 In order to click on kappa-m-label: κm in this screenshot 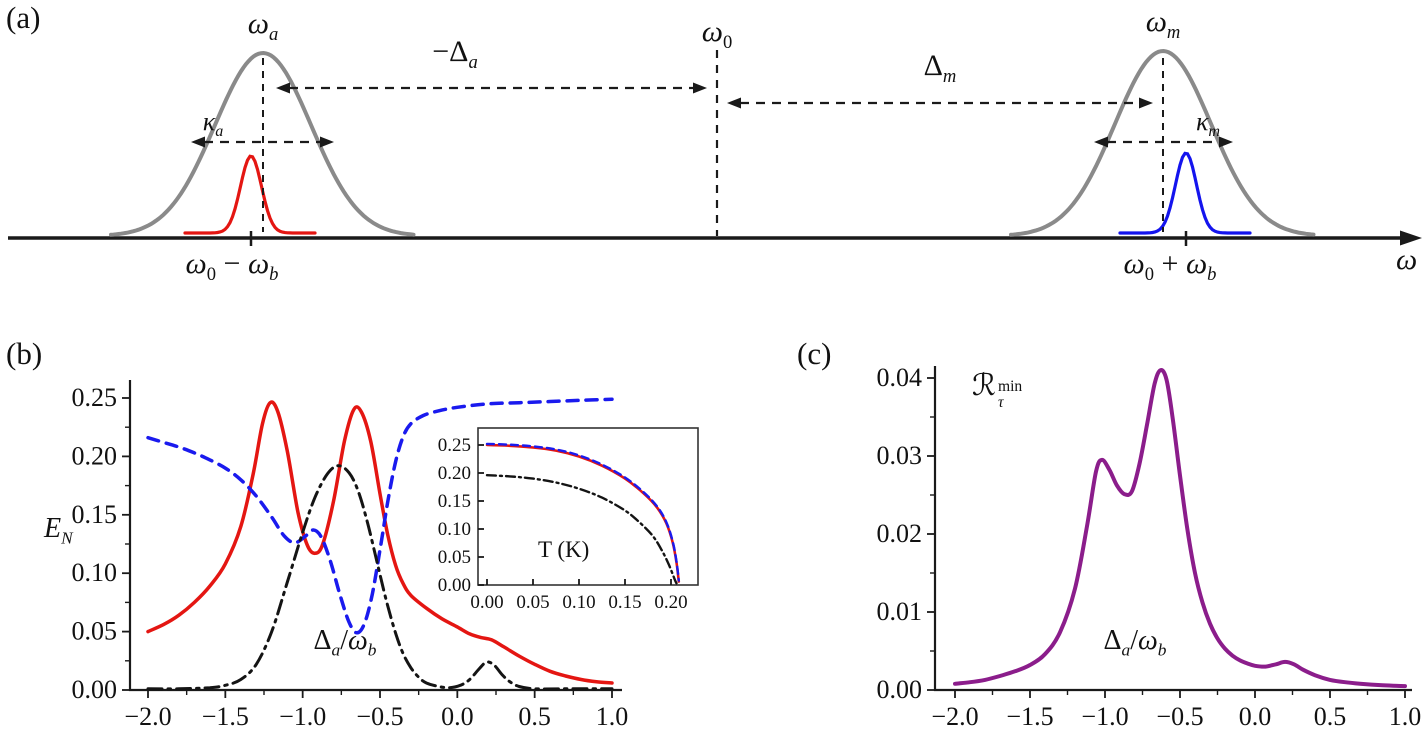, I will do `click(1208, 124)`.